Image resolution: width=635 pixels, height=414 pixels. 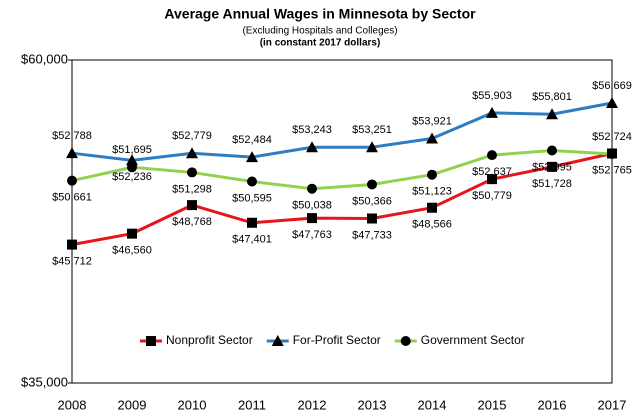 What do you see at coordinates (612, 86) in the screenshot?
I see `value-label: $56,669` at bounding box center [612, 86].